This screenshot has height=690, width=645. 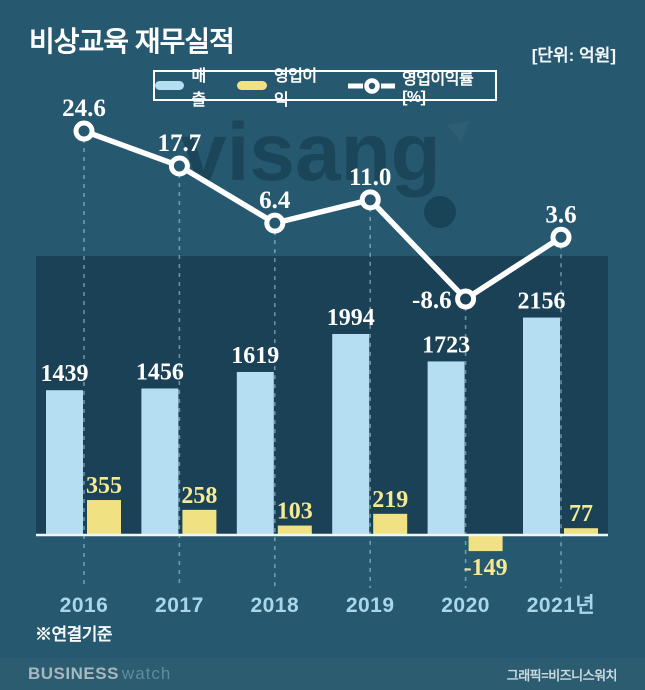 I want to click on logo-primary-text: BUSINESS, so click(x=73, y=673).